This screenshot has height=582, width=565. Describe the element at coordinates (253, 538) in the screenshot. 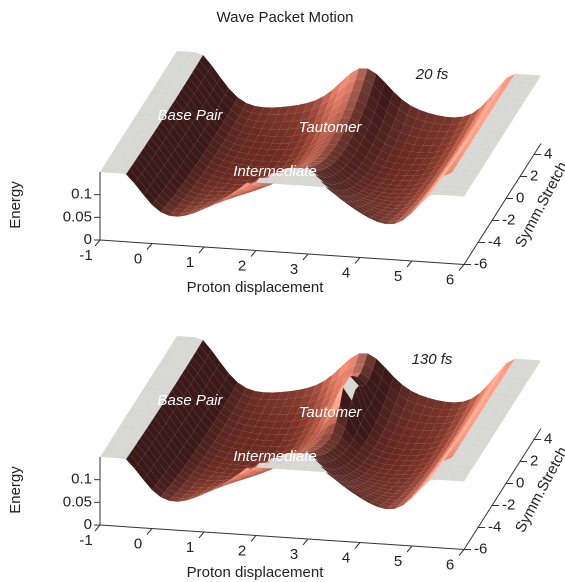

I see `x-tick` at that location.